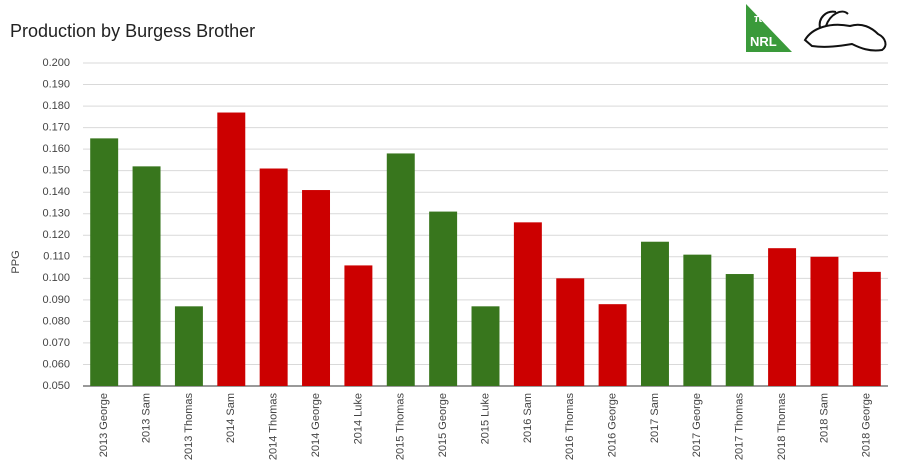  I want to click on x-tick-label: 2017 Thomas, so click(740, 427).